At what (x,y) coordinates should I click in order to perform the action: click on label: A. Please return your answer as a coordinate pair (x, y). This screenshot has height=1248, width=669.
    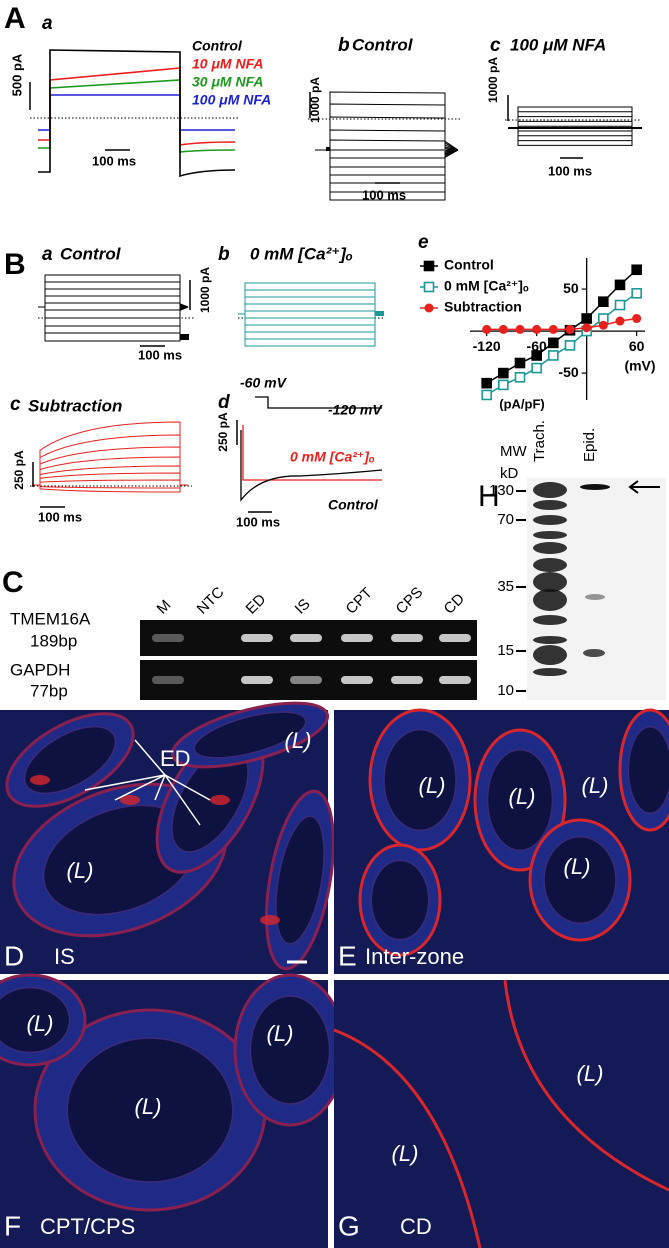
    Looking at the image, I should click on (15, 18).